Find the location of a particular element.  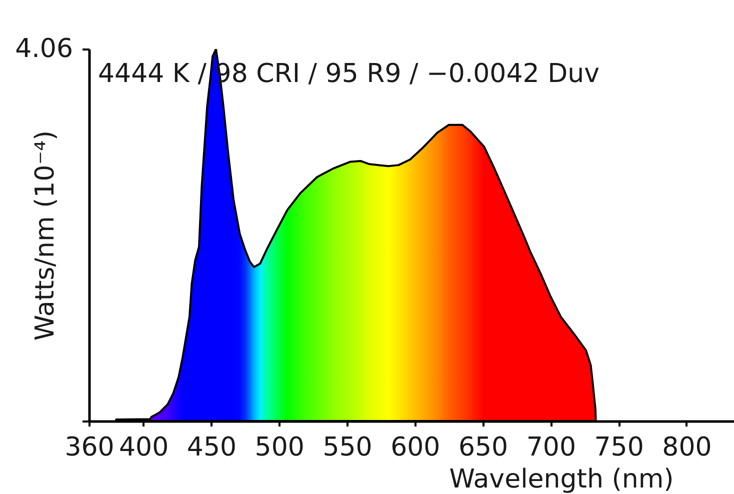

x-tick-label: 360 is located at coordinates (89, 447).